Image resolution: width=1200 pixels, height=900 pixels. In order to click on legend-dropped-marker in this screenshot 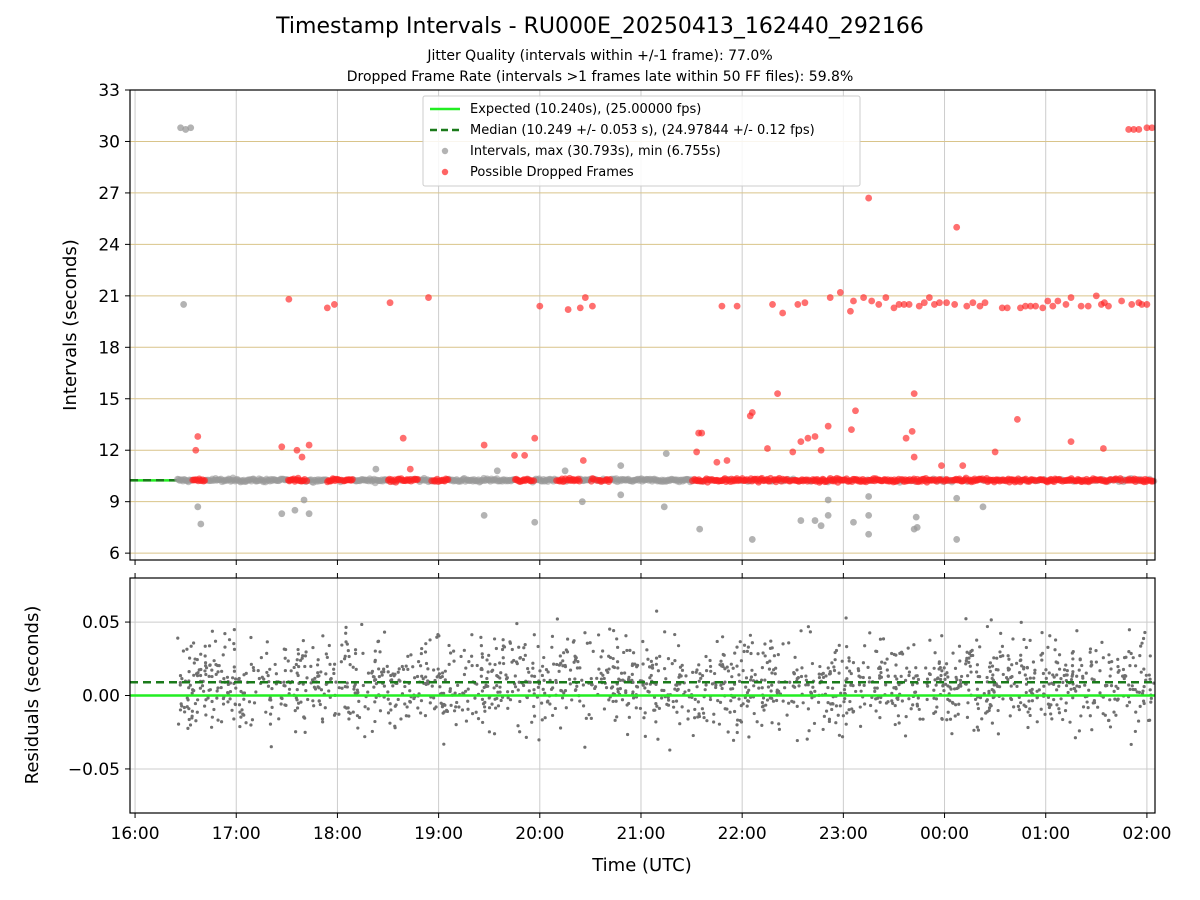, I will do `click(445, 172)`.